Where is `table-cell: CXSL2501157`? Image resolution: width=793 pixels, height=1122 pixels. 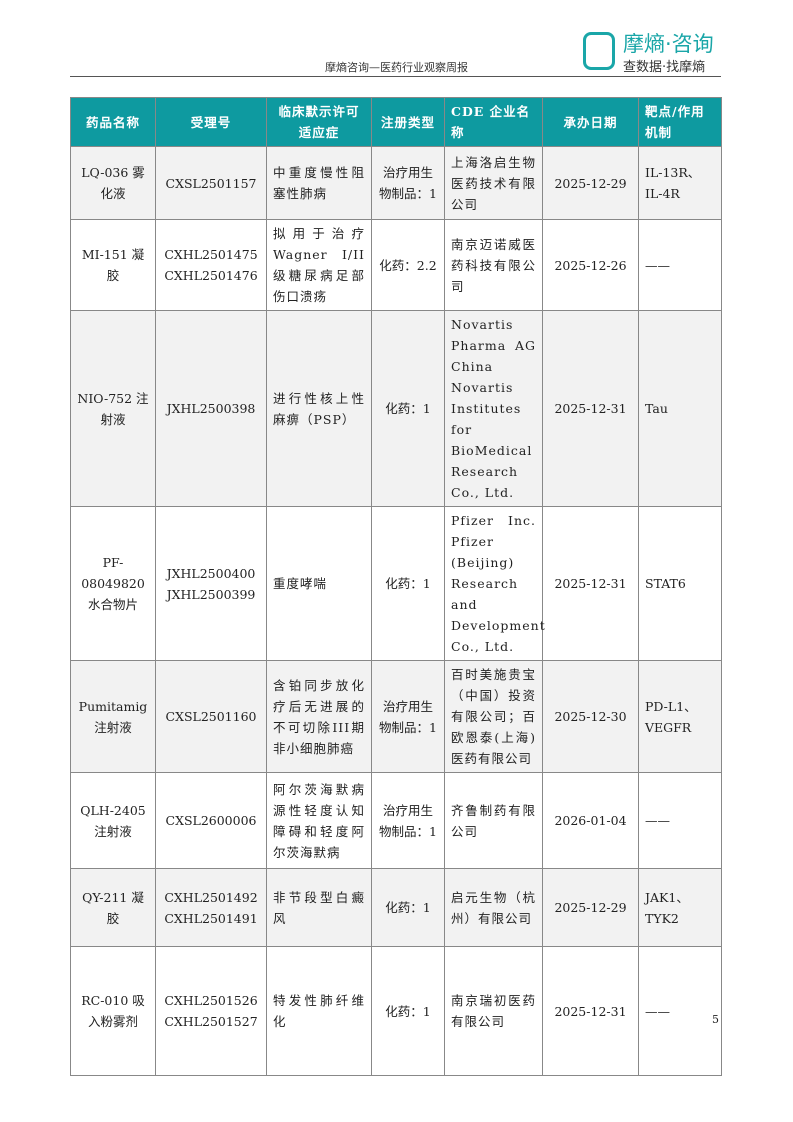
table-cell: CXSL2501157 is located at coordinates (211, 183).